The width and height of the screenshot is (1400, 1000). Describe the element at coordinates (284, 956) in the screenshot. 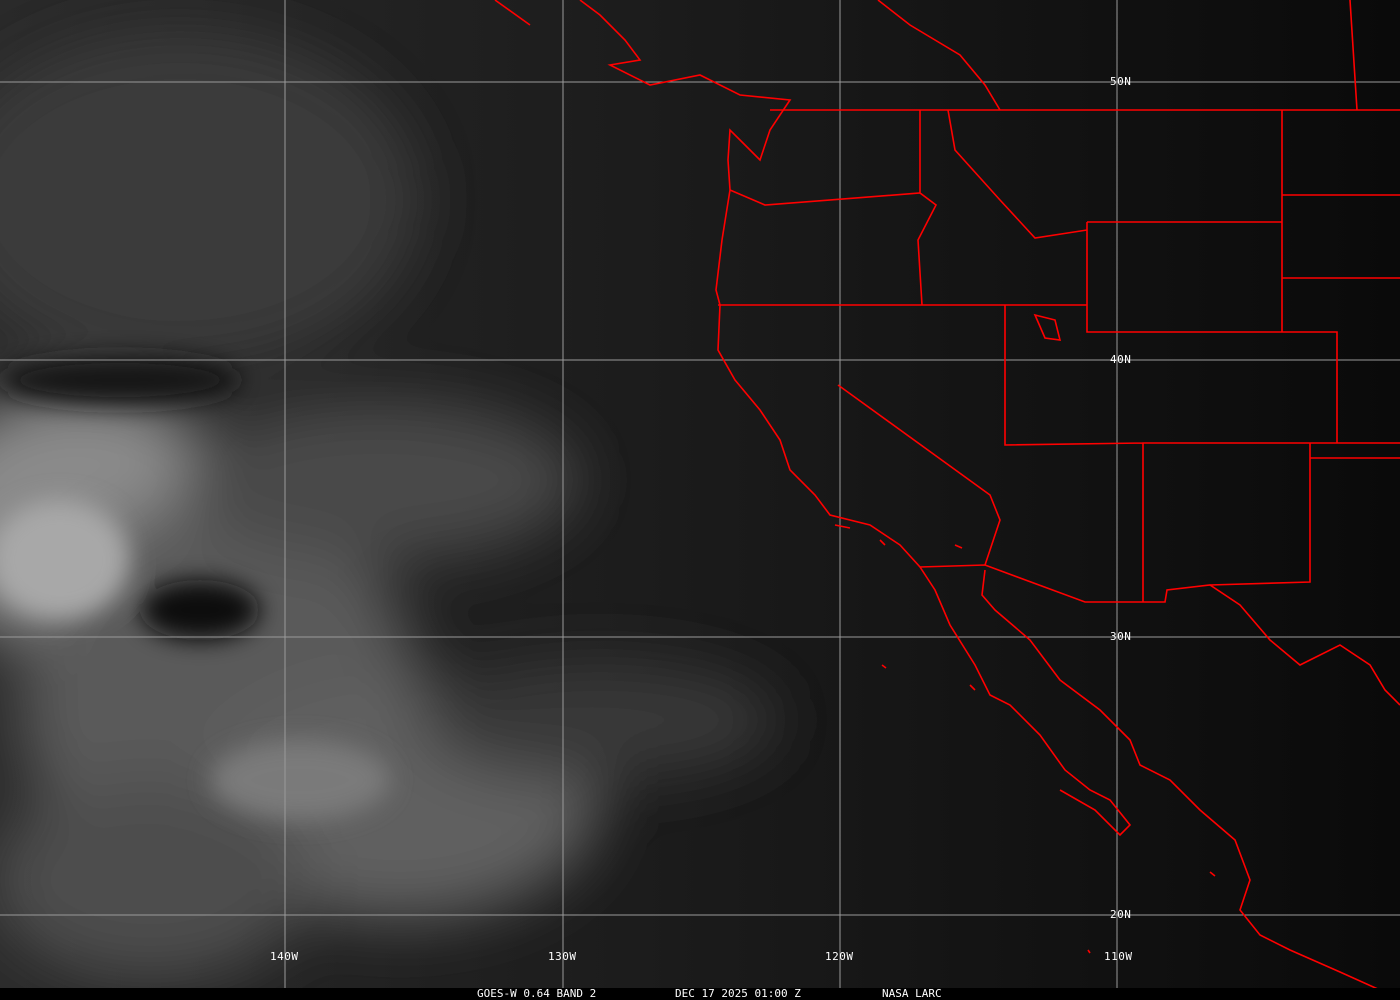

I see `longitude-label: 140W` at that location.